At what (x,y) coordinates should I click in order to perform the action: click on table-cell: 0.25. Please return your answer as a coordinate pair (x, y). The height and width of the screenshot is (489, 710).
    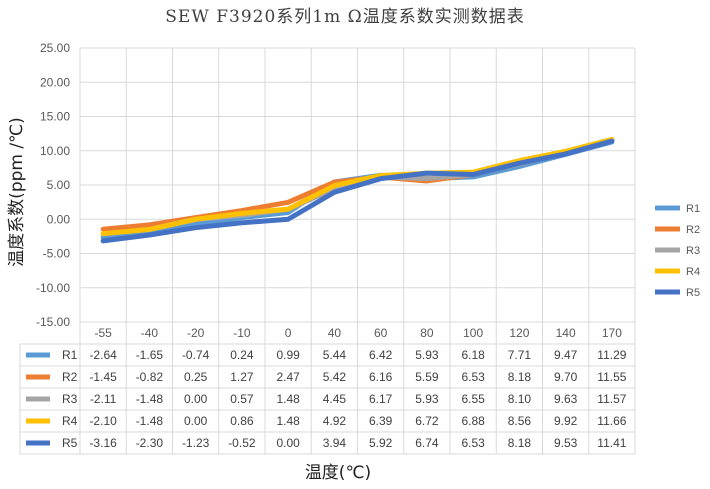
    Looking at the image, I should click on (196, 377).